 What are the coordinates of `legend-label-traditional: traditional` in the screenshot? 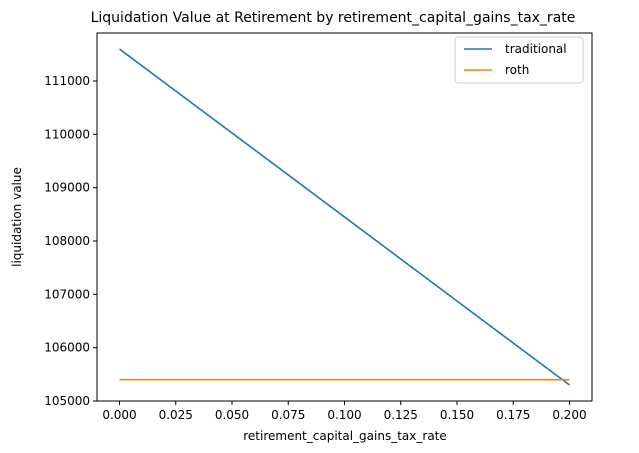 It's located at (536, 49).